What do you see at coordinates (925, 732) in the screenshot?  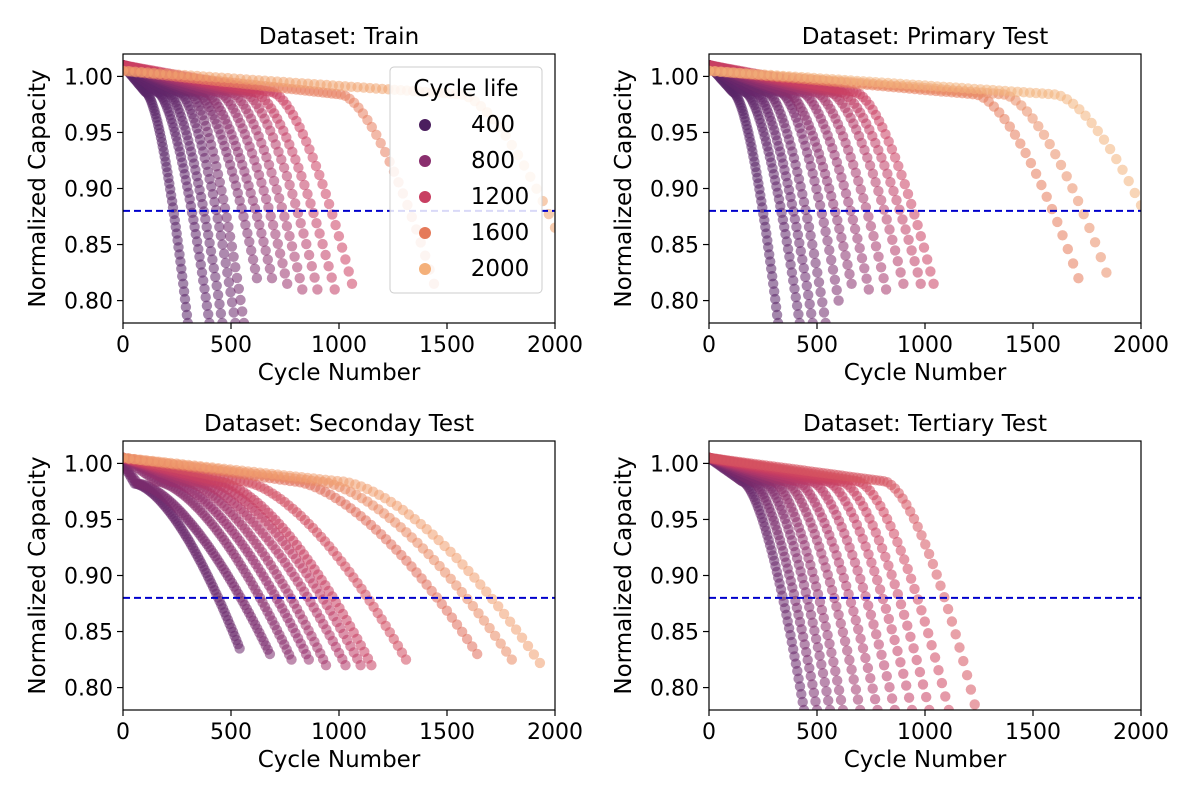 I see `x-tick-label: 1000` at bounding box center [925, 732].